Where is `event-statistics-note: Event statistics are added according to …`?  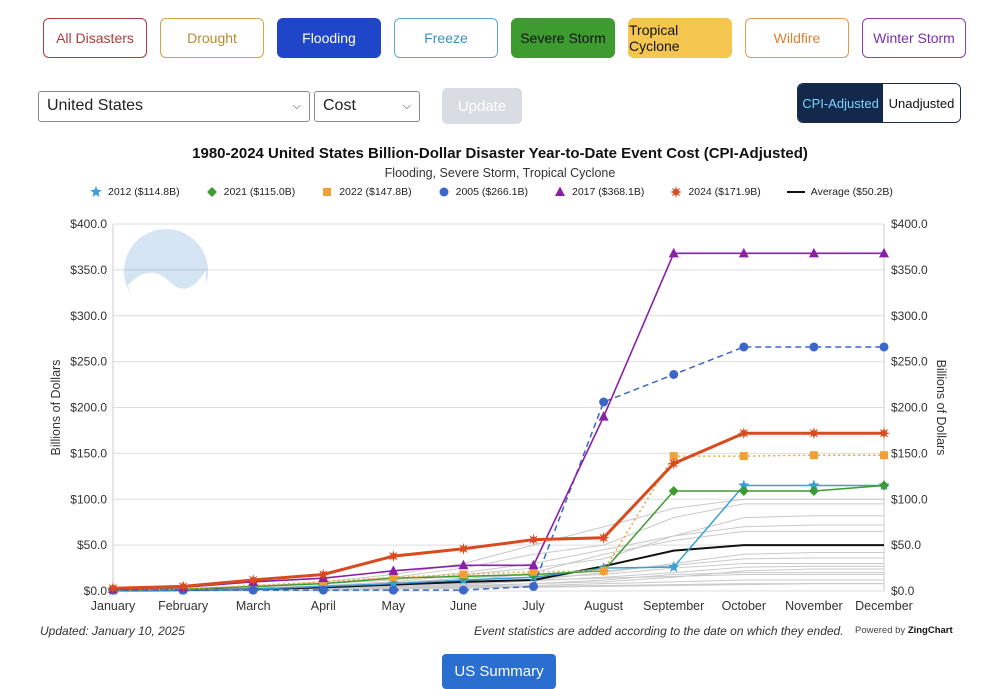
event-statistics-note: Event statistics are added according to … is located at coordinates (659, 631).